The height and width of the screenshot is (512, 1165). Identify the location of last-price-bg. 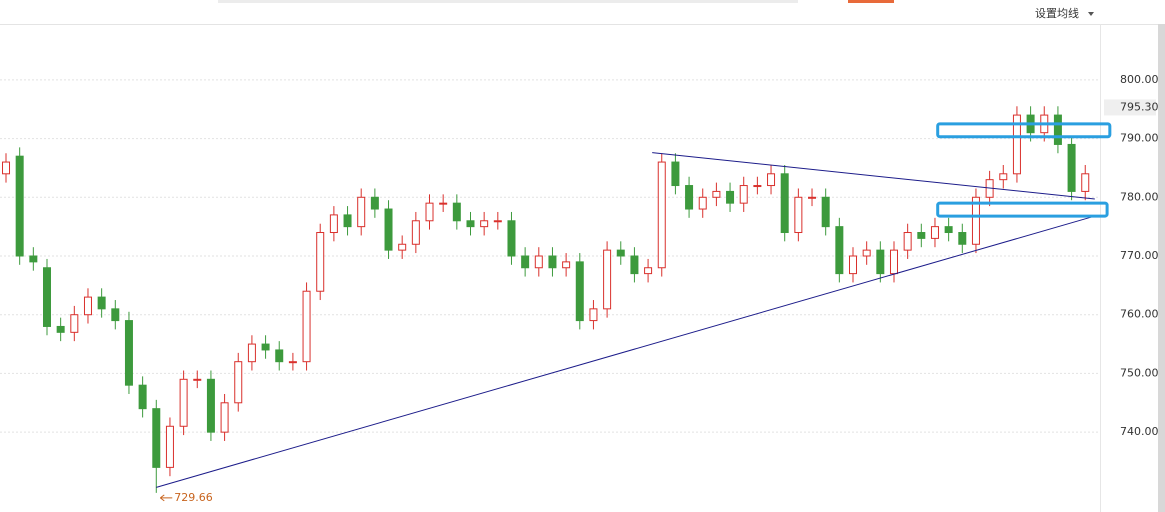
(1130, 107).